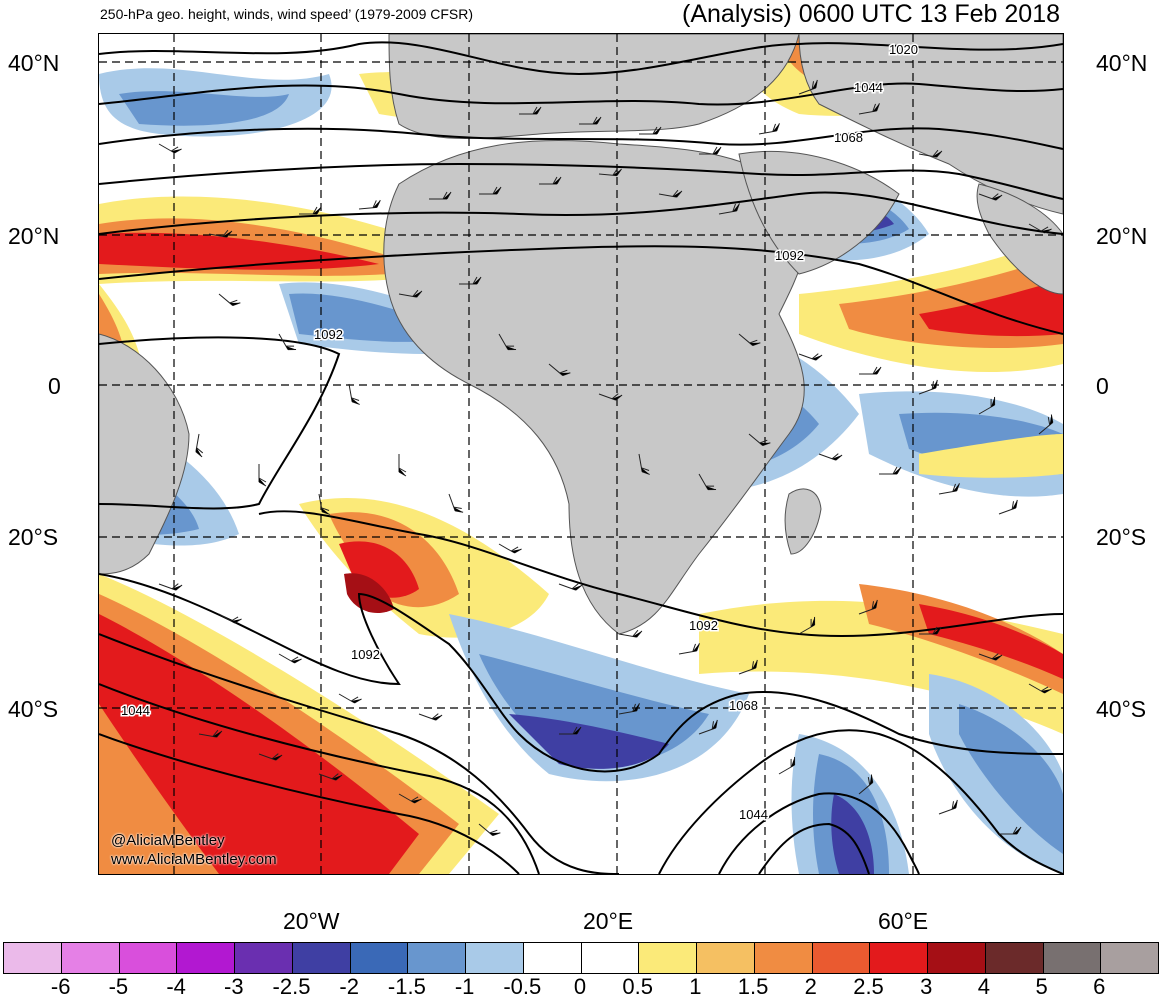  What do you see at coordinates (580, 986) in the screenshot?
I see `colorbar-tick-label: 0` at bounding box center [580, 986].